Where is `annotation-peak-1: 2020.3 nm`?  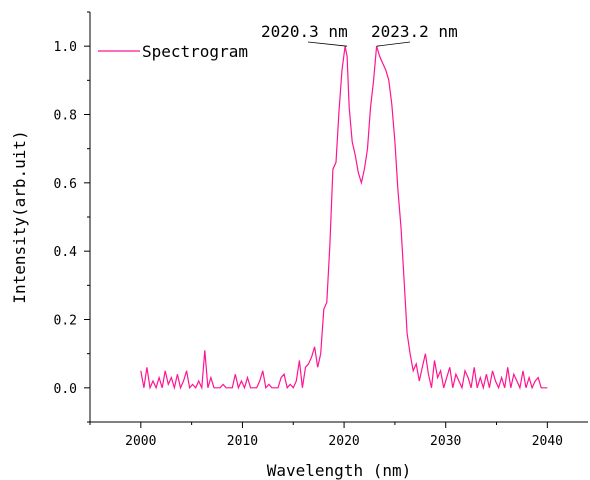 annotation-peak-1: 2020.3 nm is located at coordinates (304, 31).